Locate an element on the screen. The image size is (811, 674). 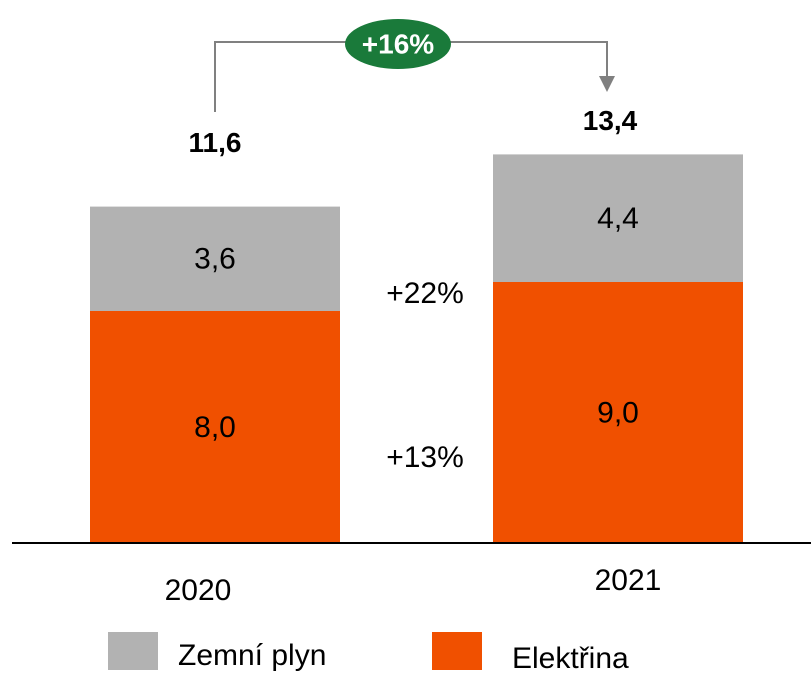
value-label: 9,0 is located at coordinates (618, 412).